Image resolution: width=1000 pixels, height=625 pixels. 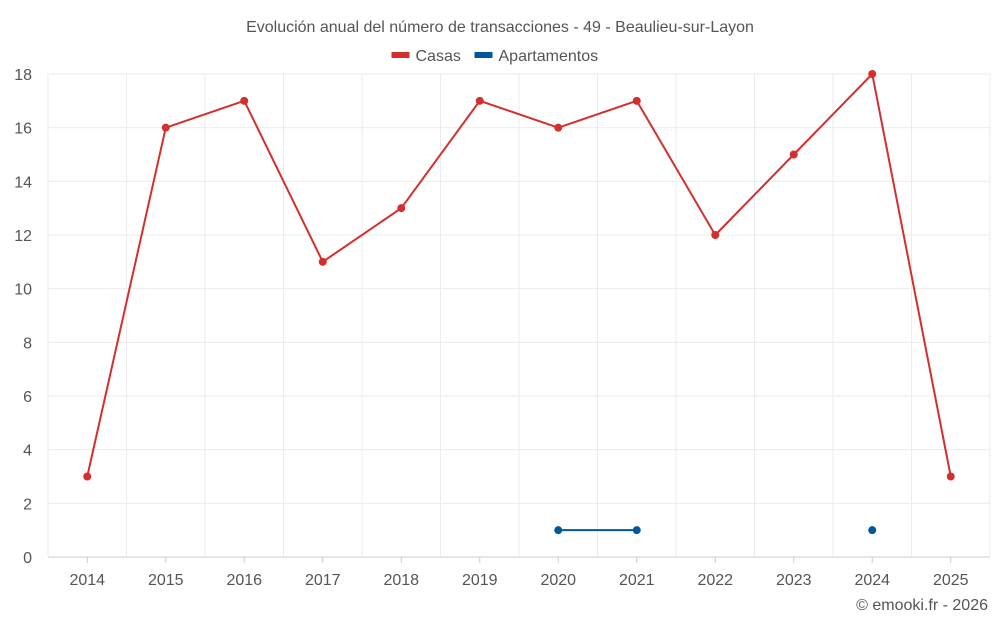 What do you see at coordinates (872, 580) in the screenshot?
I see `x-tick-label: 2024` at bounding box center [872, 580].